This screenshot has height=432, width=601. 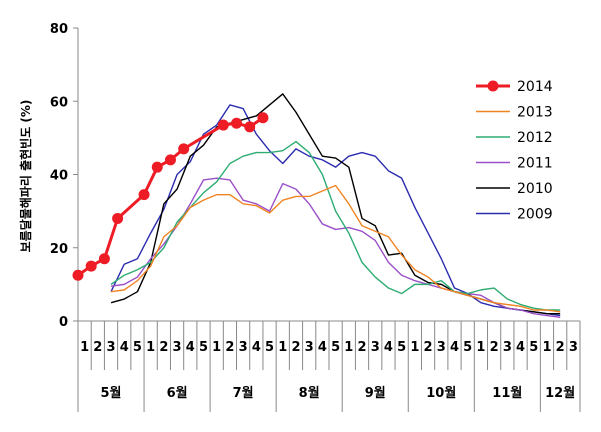 I want to click on legend-item-2014: 2014, so click(x=514, y=87).